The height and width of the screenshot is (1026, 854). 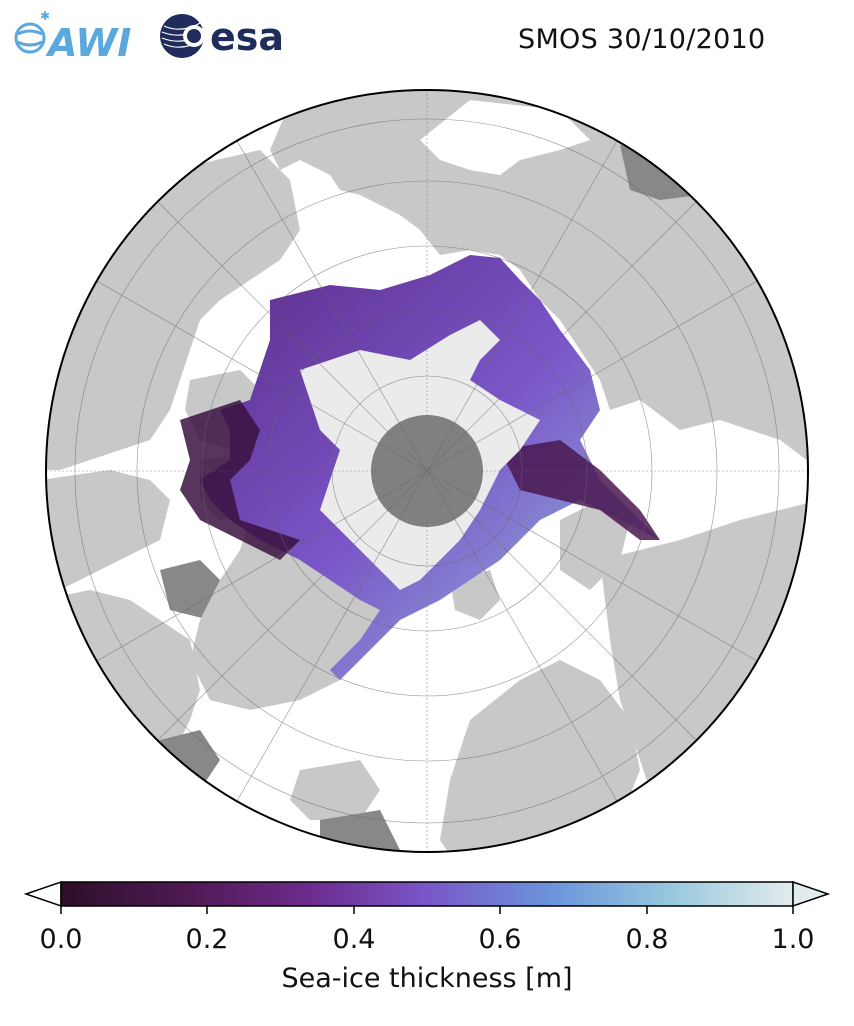 I want to click on colorbar-extend-low, so click(x=42, y=894).